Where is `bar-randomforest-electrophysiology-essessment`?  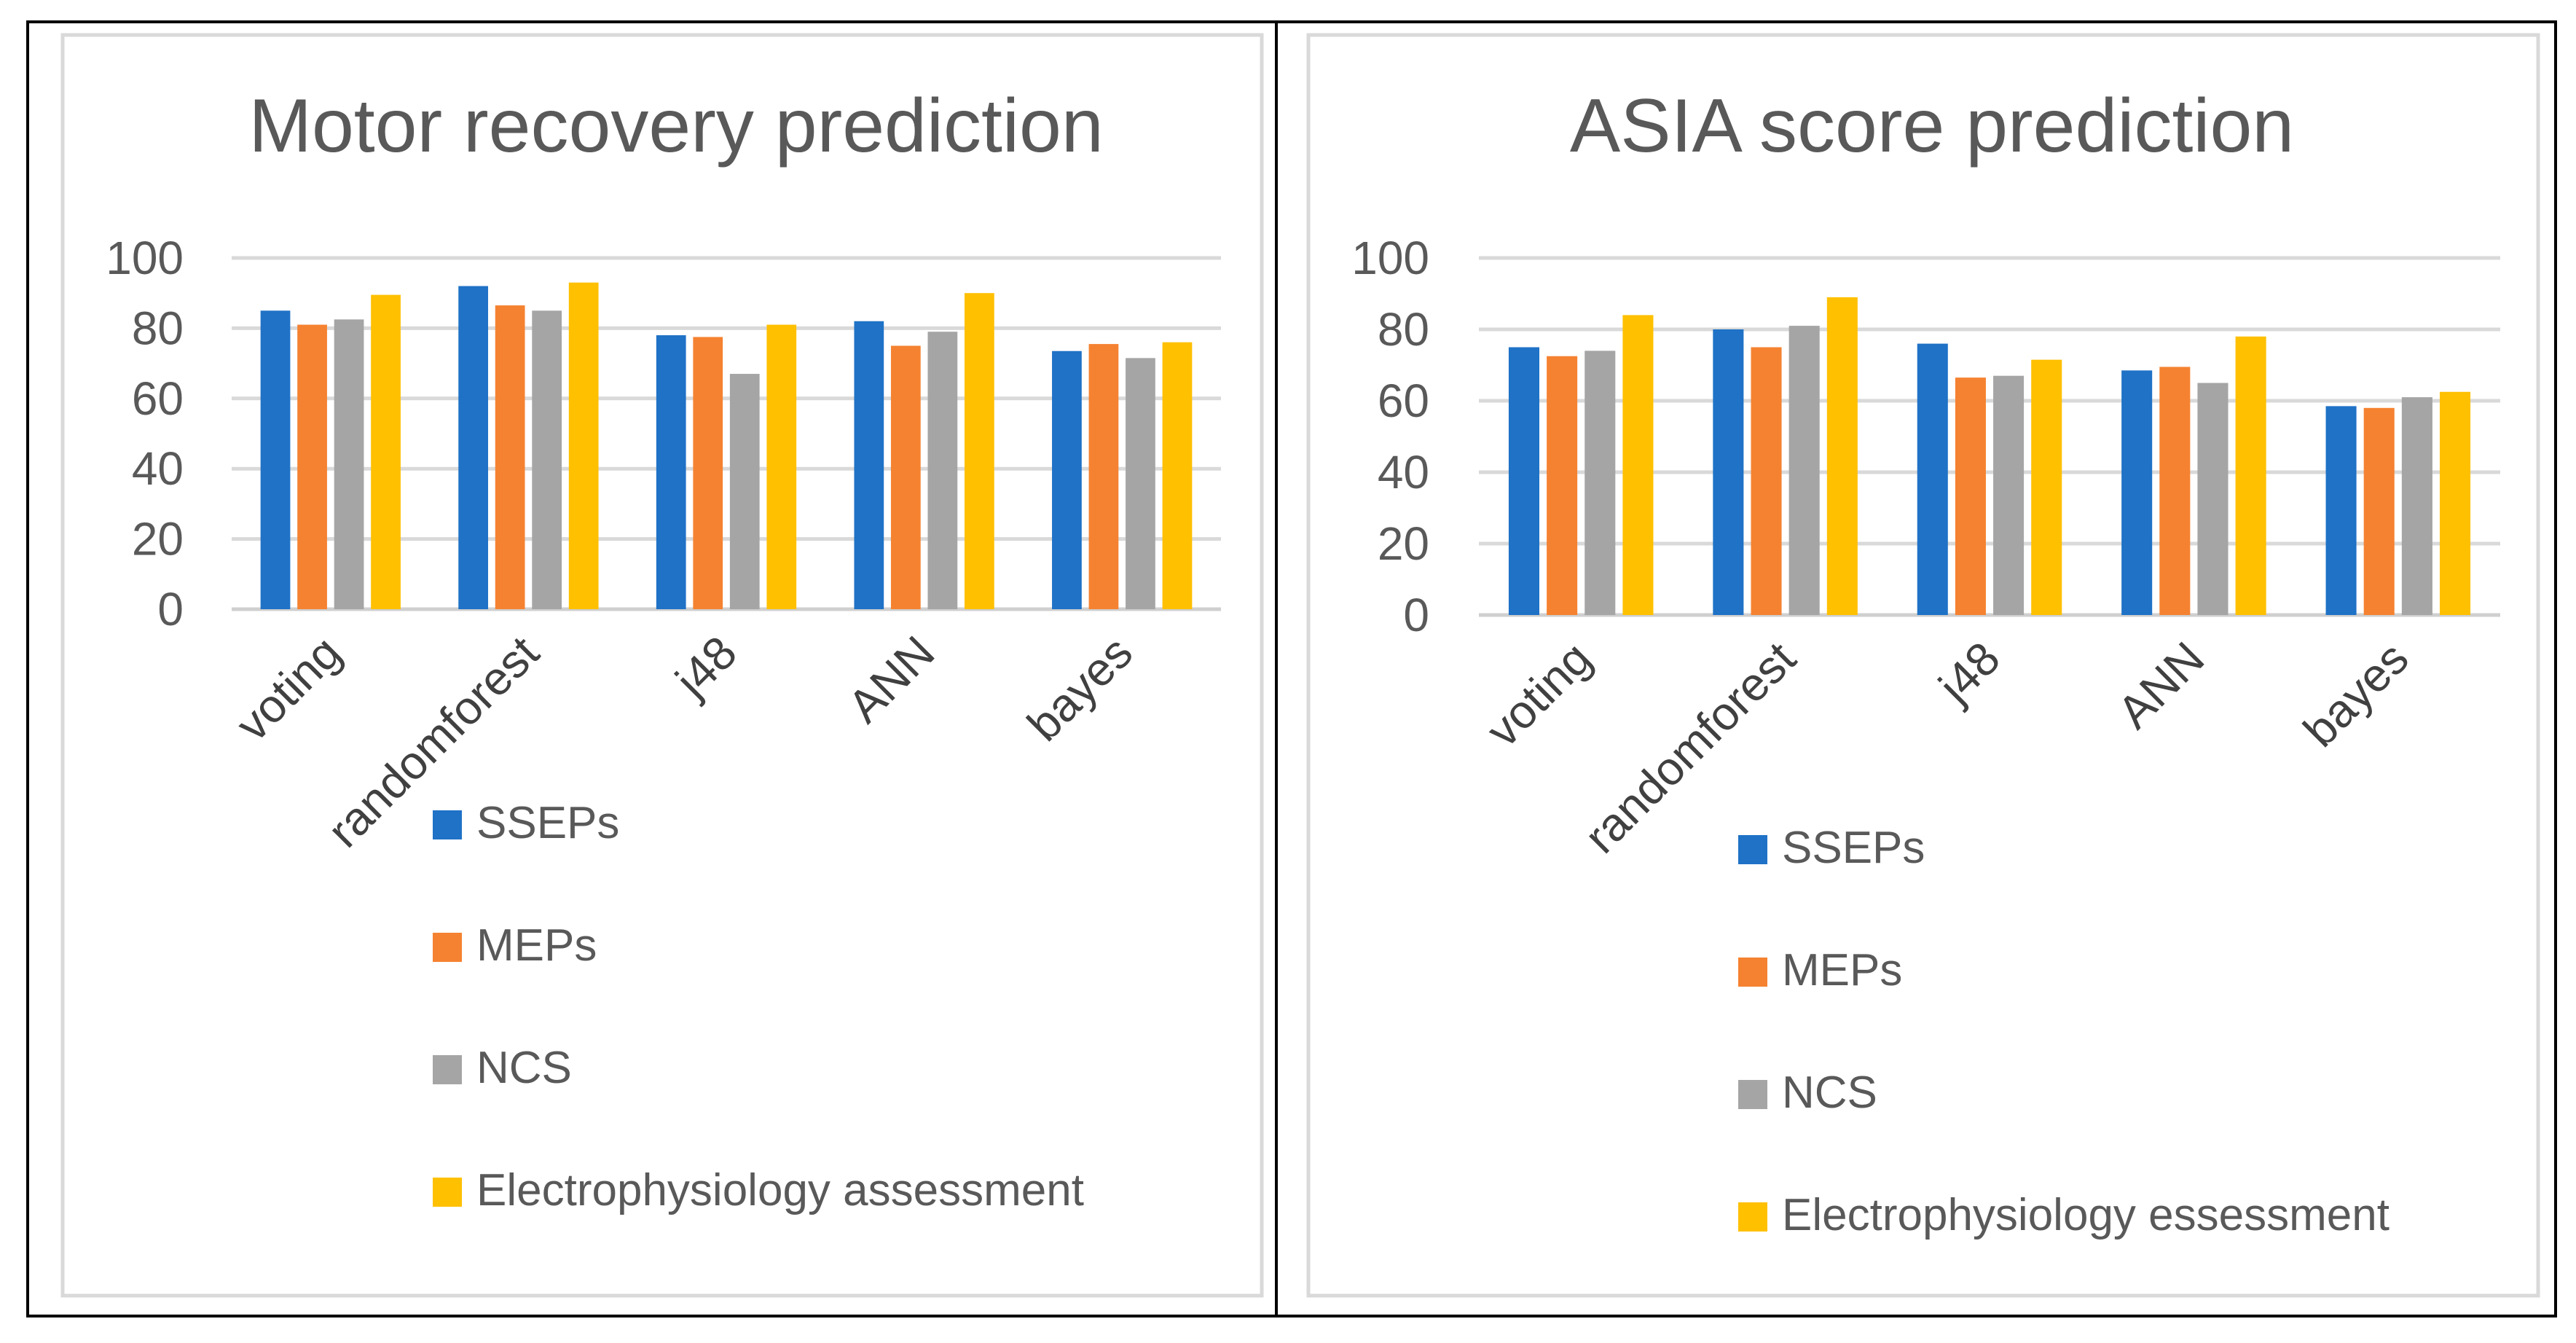
bar-randomforest-electrophysiology-essessment is located at coordinates (1842, 456).